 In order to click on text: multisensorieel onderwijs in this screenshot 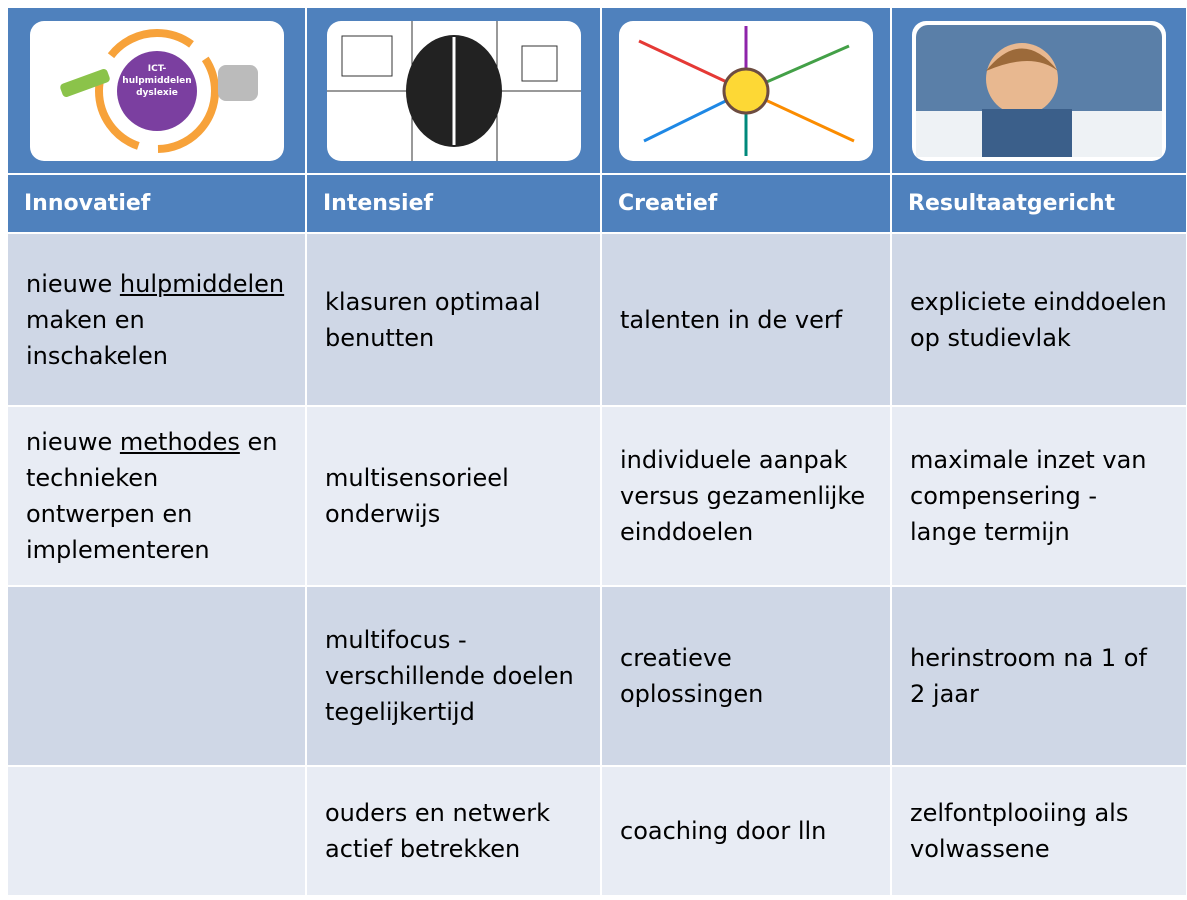, I will do `click(417, 496)`.